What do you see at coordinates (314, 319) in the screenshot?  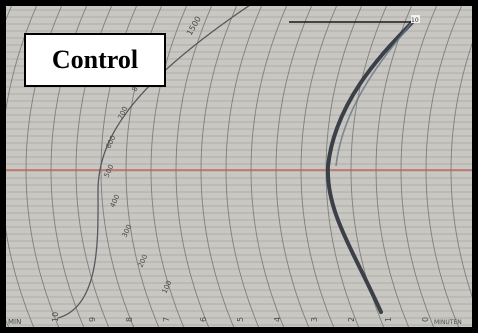 I see `bottom-number: 3` at bounding box center [314, 319].